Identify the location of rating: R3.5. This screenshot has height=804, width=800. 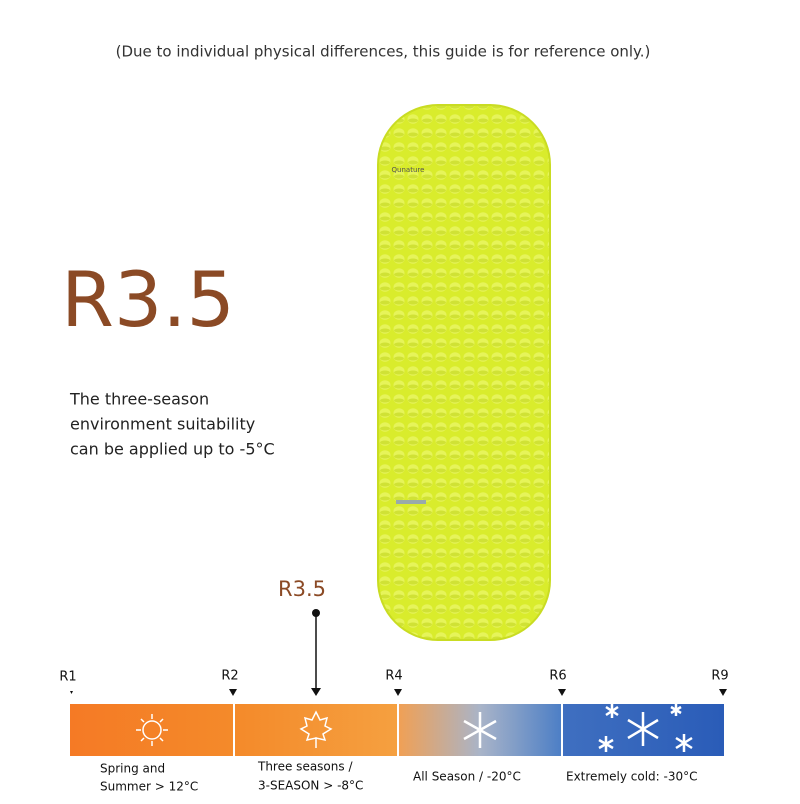
(148, 299).